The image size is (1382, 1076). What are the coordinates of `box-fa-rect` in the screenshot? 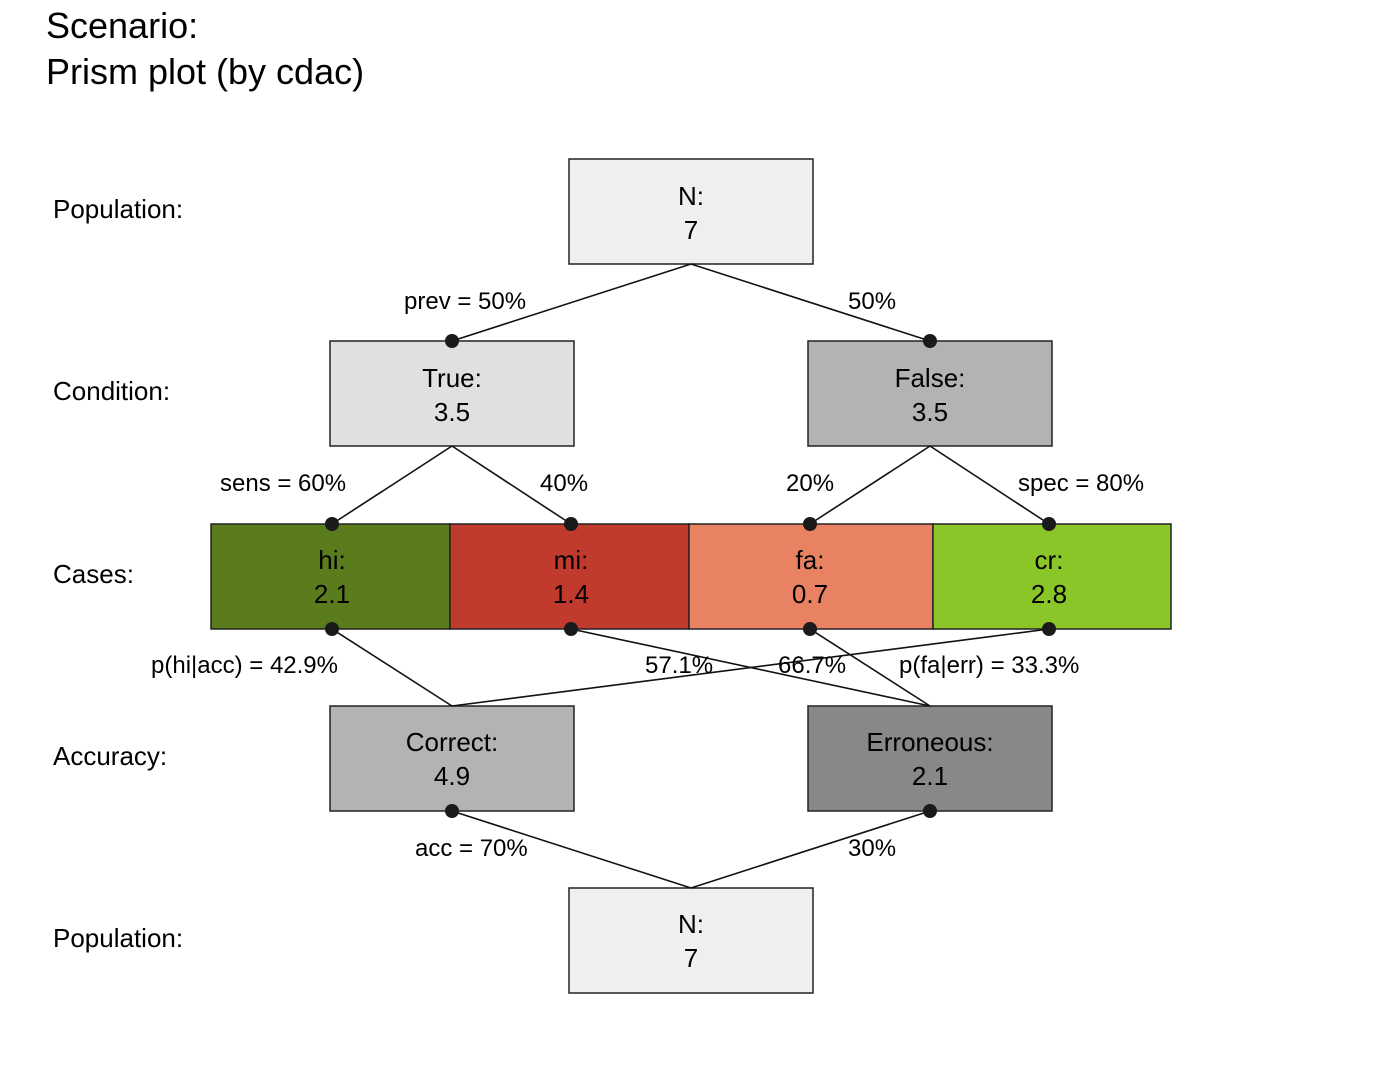 It's located at (811, 576).